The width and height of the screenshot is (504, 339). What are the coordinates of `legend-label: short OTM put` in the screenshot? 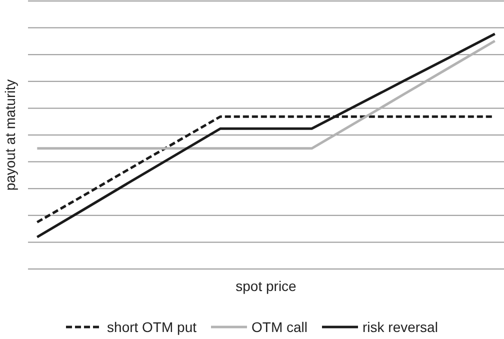 It's located at (151, 327).